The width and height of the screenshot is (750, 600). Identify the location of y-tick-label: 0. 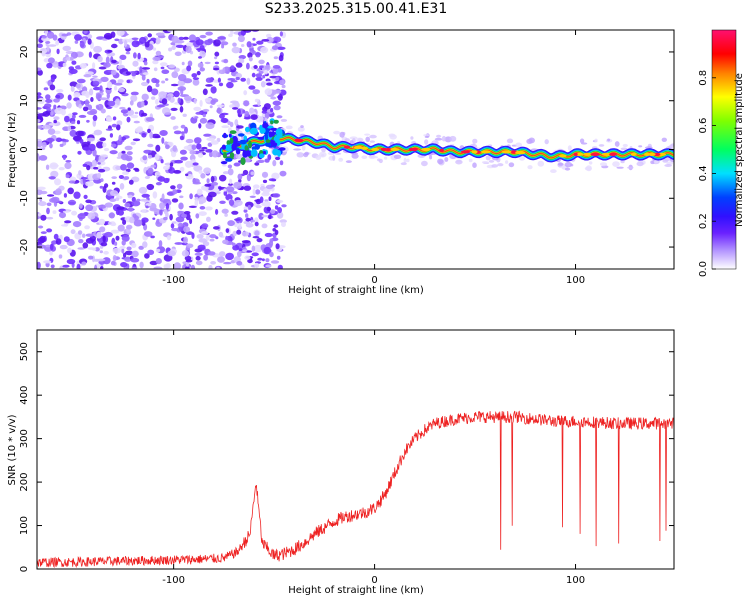
(24, 149).